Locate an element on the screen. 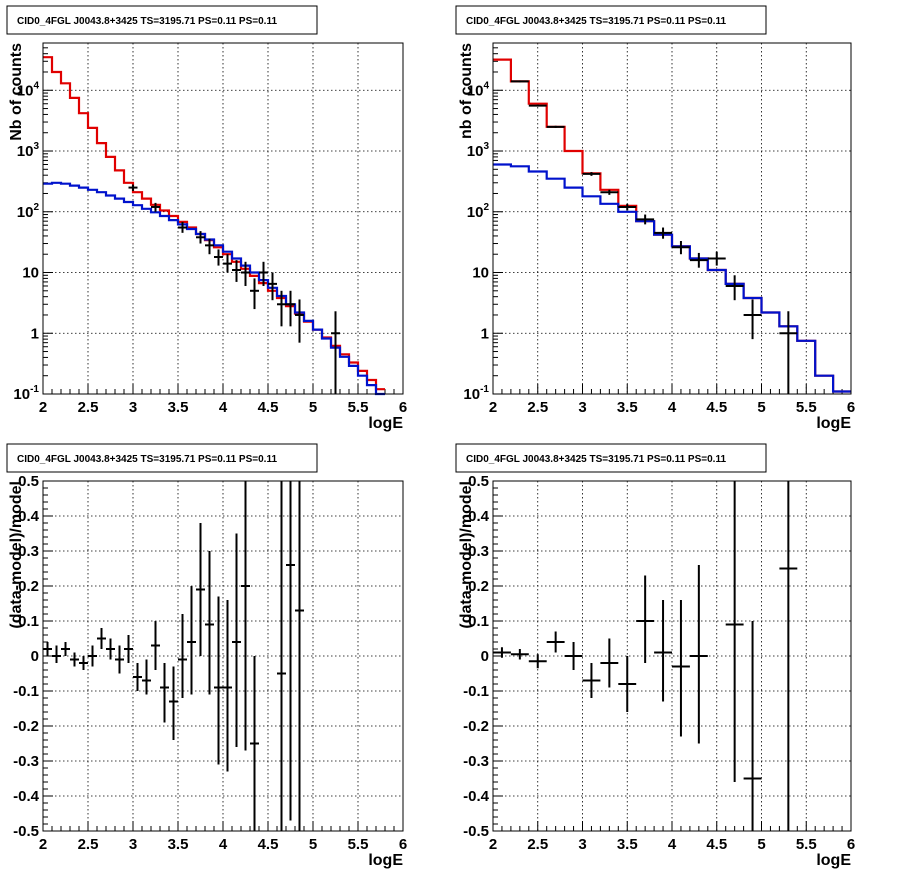  y-tick-label: 0 is located at coordinates (485, 656).